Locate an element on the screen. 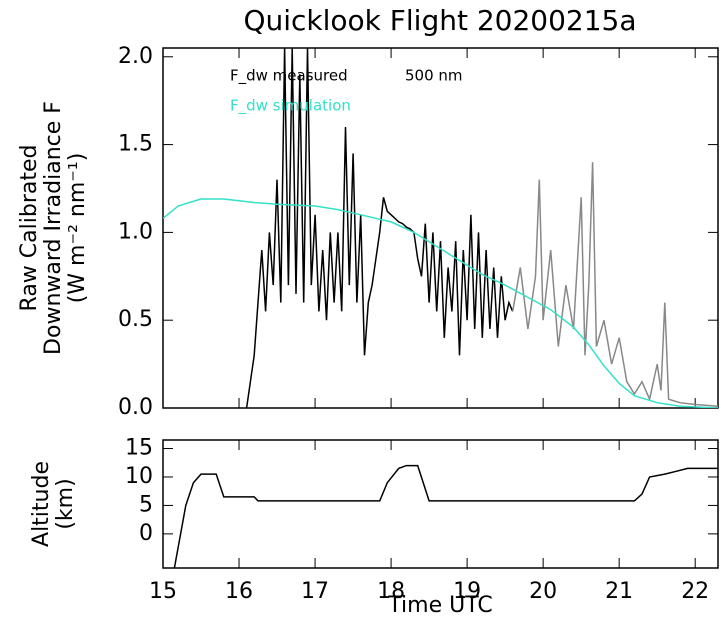 The image size is (720, 622). legend-entry: F_dw measured is located at coordinates (289, 76).